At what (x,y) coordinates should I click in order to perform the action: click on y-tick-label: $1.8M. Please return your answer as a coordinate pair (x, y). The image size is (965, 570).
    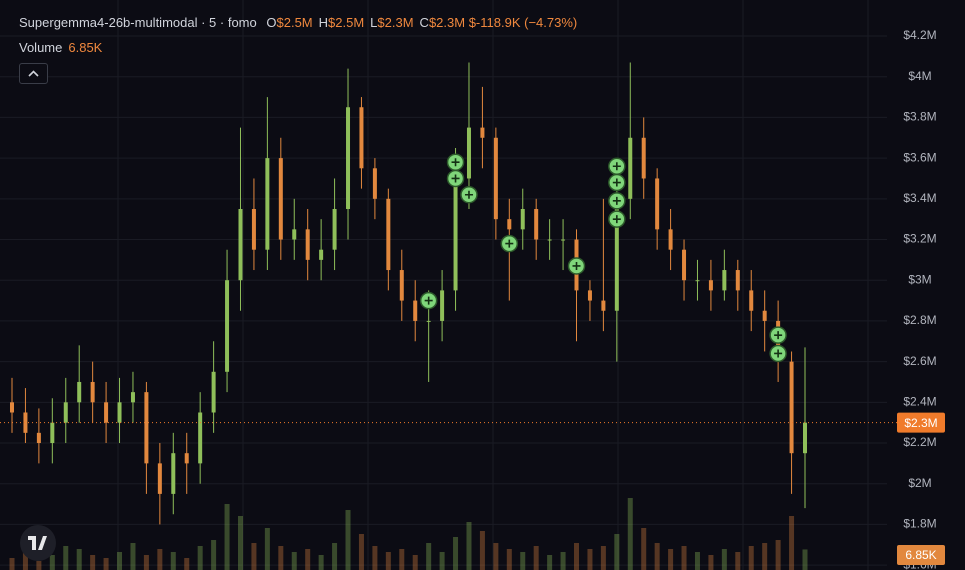
    Looking at the image, I should click on (919, 524).